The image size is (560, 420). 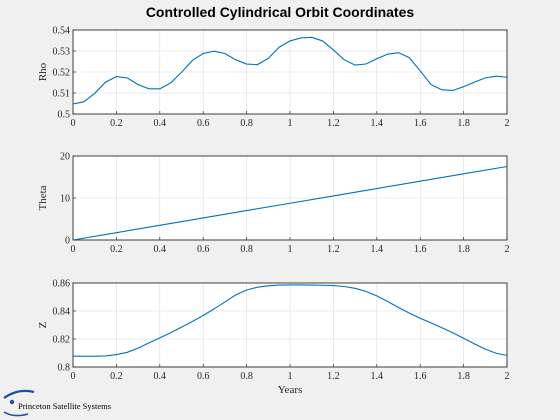 What do you see at coordinates (62, 94) in the screenshot?
I see `y-tick-label: 0.51` at bounding box center [62, 94].